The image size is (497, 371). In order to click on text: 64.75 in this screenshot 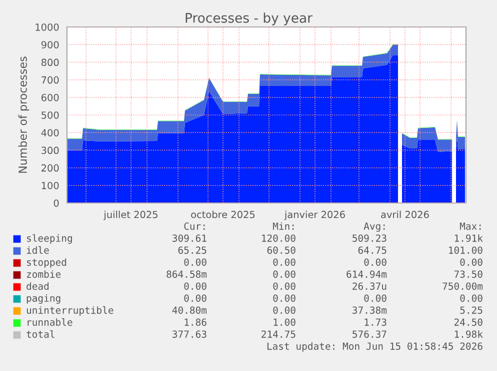, I will do `click(372, 250)`.